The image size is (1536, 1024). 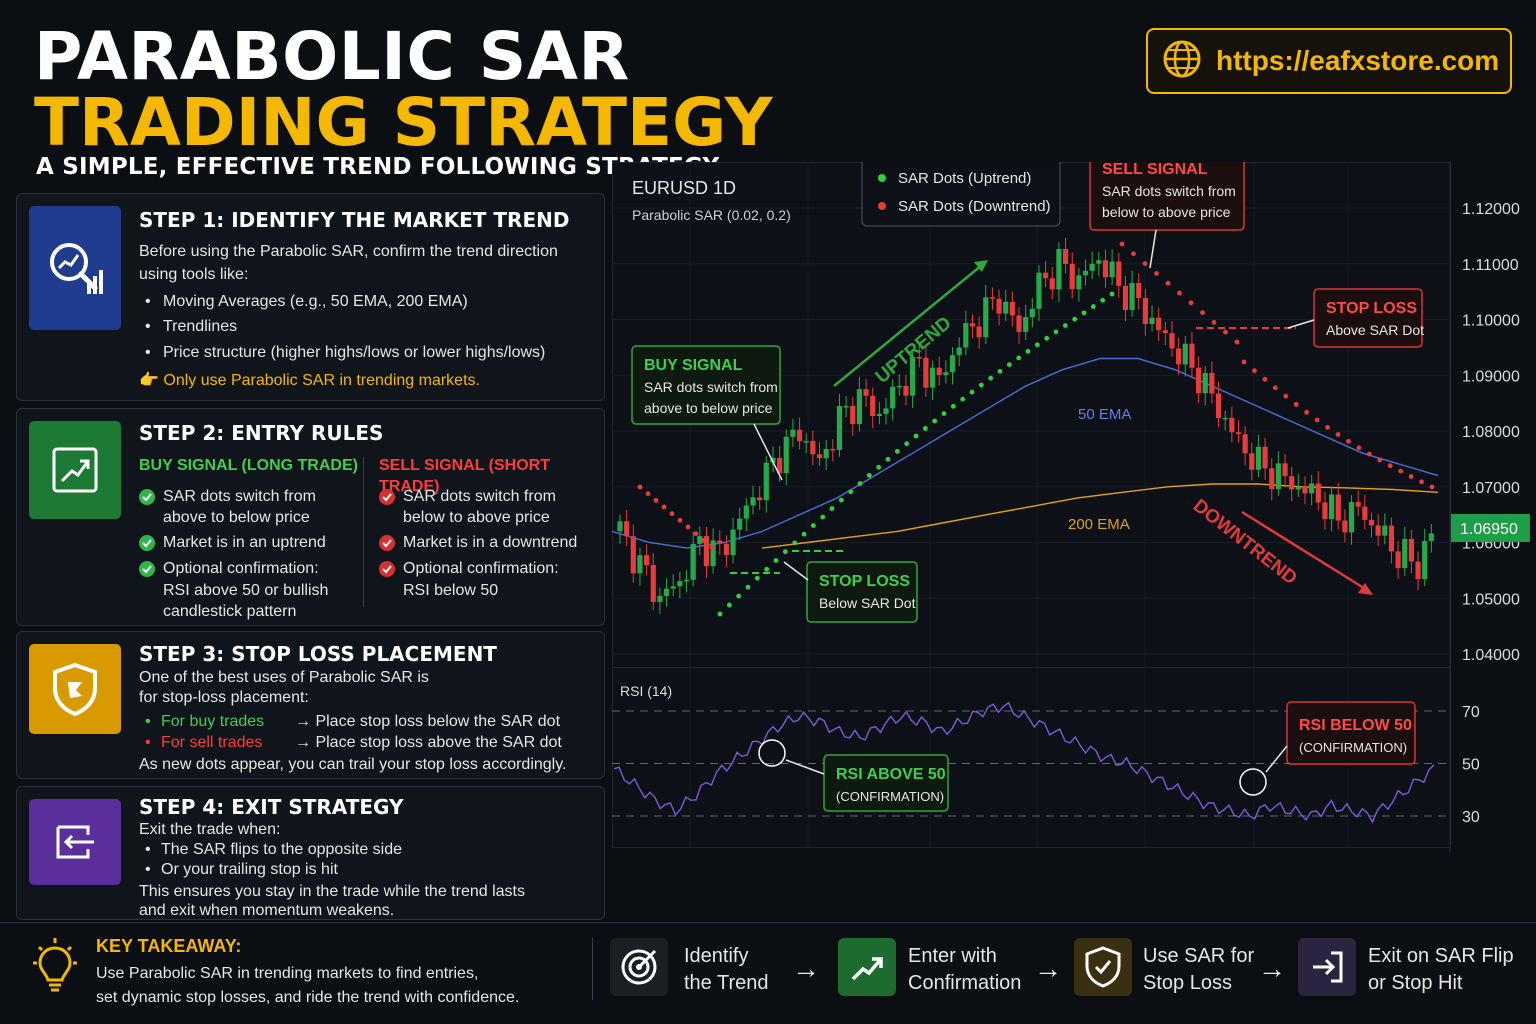 I want to click on bottom-divider, so click(x=592, y=969).